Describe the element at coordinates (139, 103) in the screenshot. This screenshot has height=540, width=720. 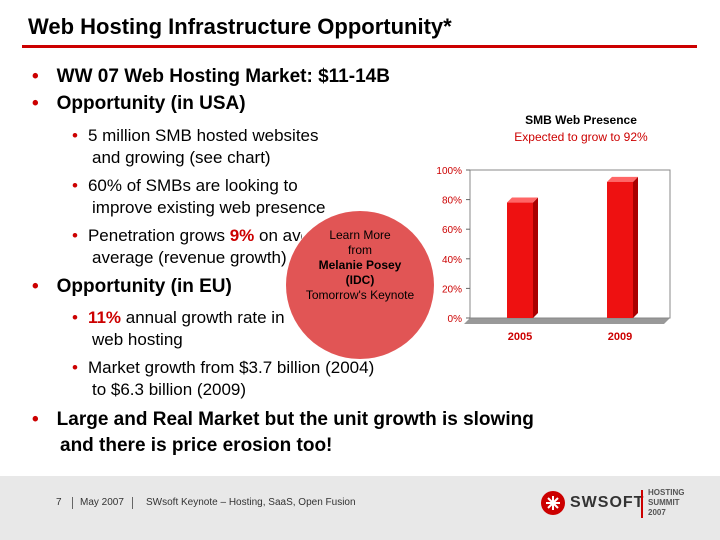
I see `bullet-opportunity-usa: • Opportunity (in USA)` at that location.